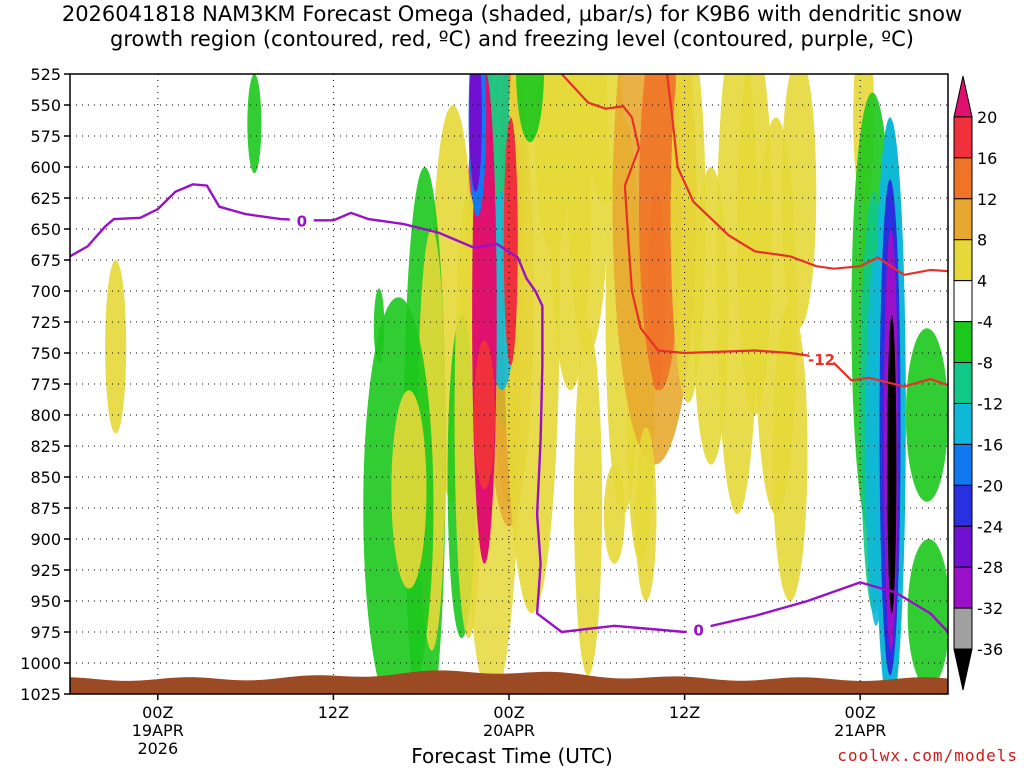 This screenshot has height=768, width=1024. I want to click on colorbar-label-10: -24, so click(990, 526).